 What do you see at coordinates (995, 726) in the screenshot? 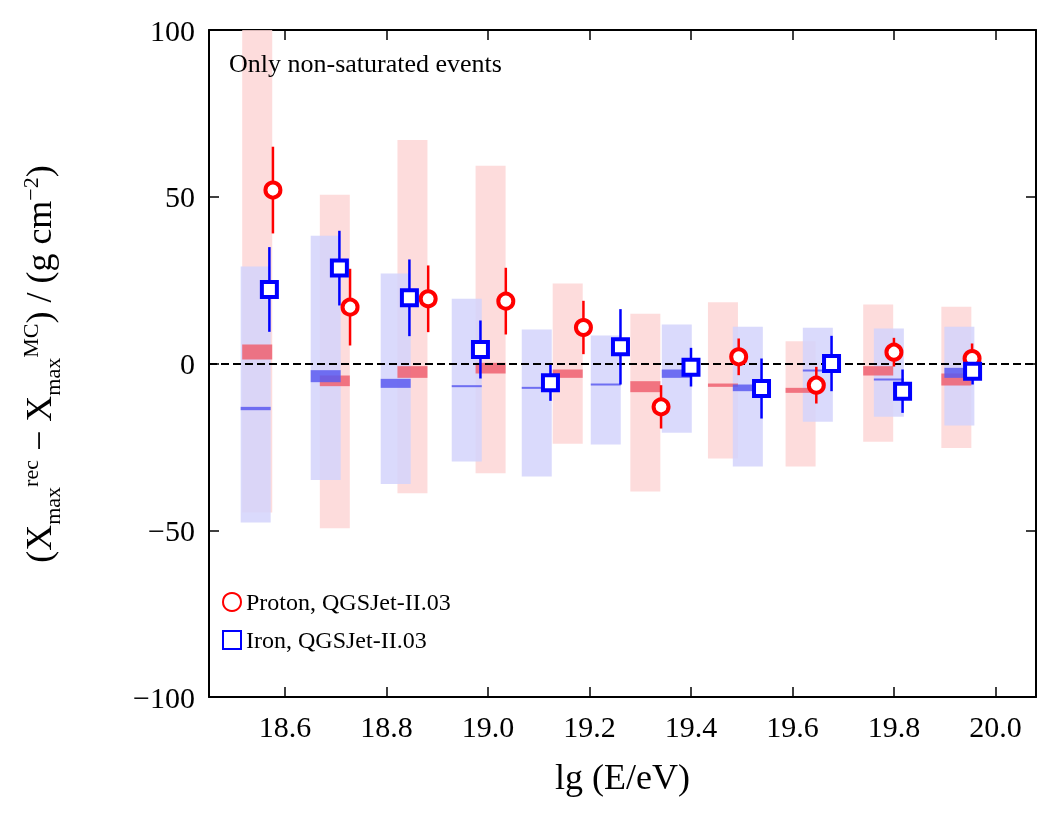
I see `x-tick-label: 20.0` at bounding box center [995, 726].